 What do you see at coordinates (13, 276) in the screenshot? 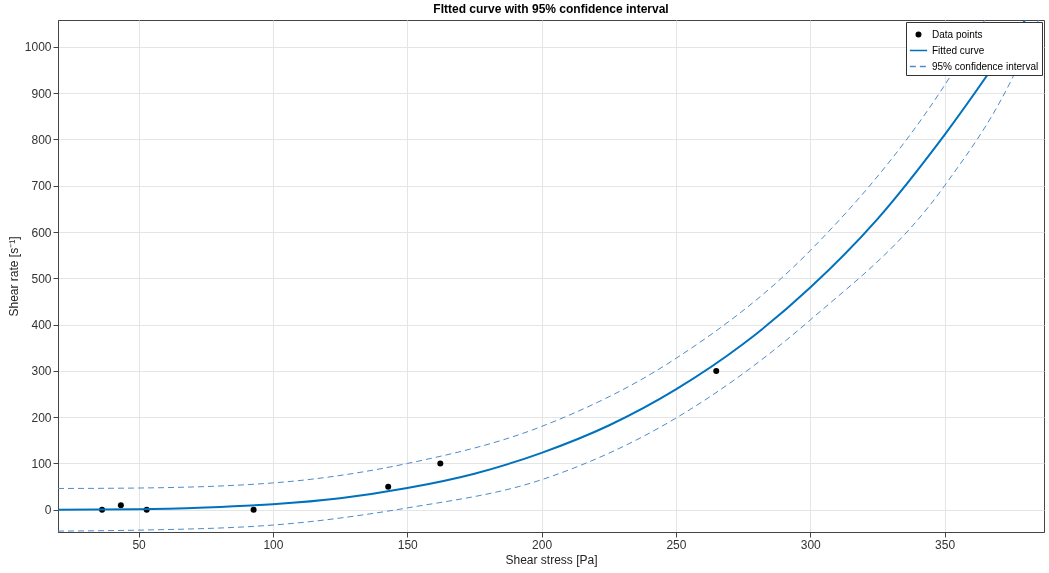
I see `y-axis-title: Shear rate [s⁻¹]` at bounding box center [13, 276].